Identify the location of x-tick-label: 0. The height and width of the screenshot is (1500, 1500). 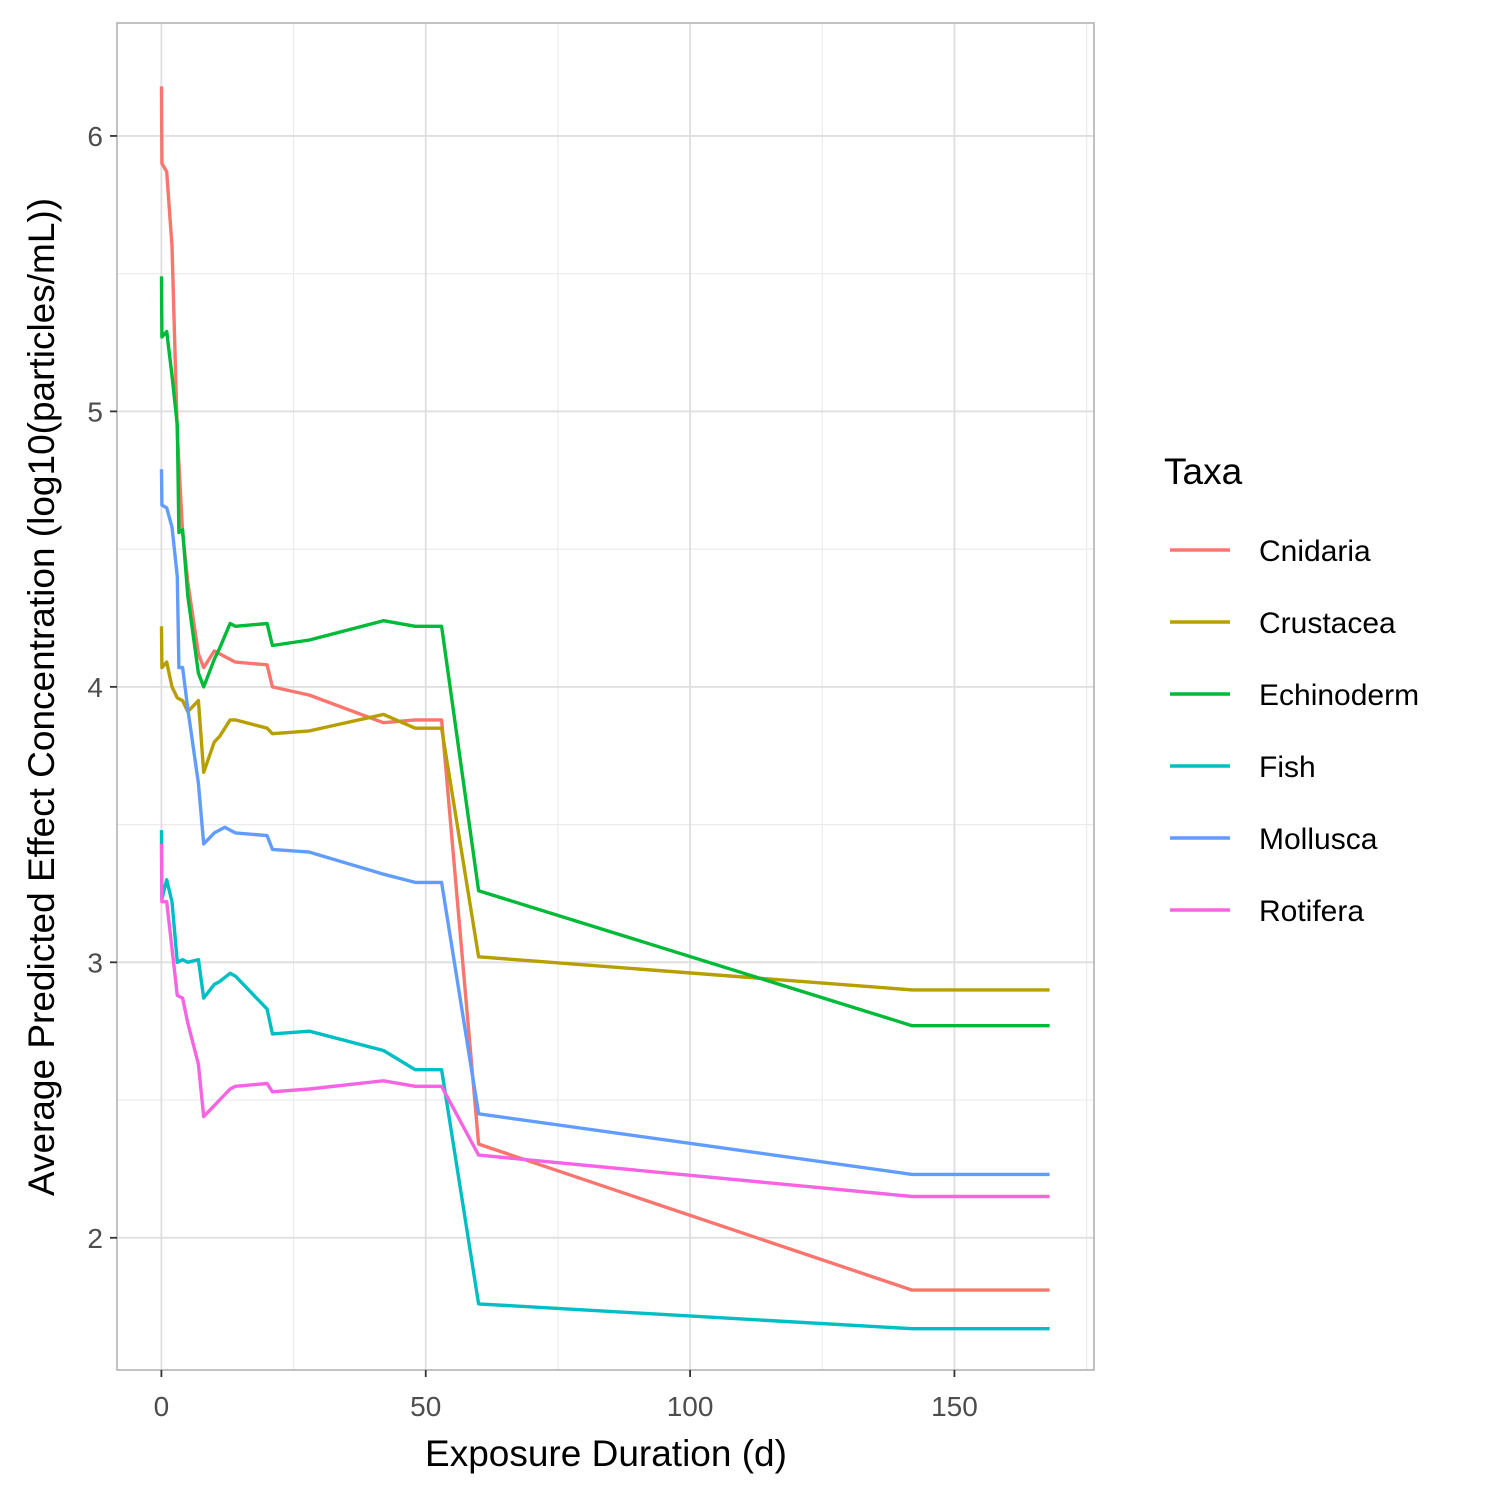
(162, 1406).